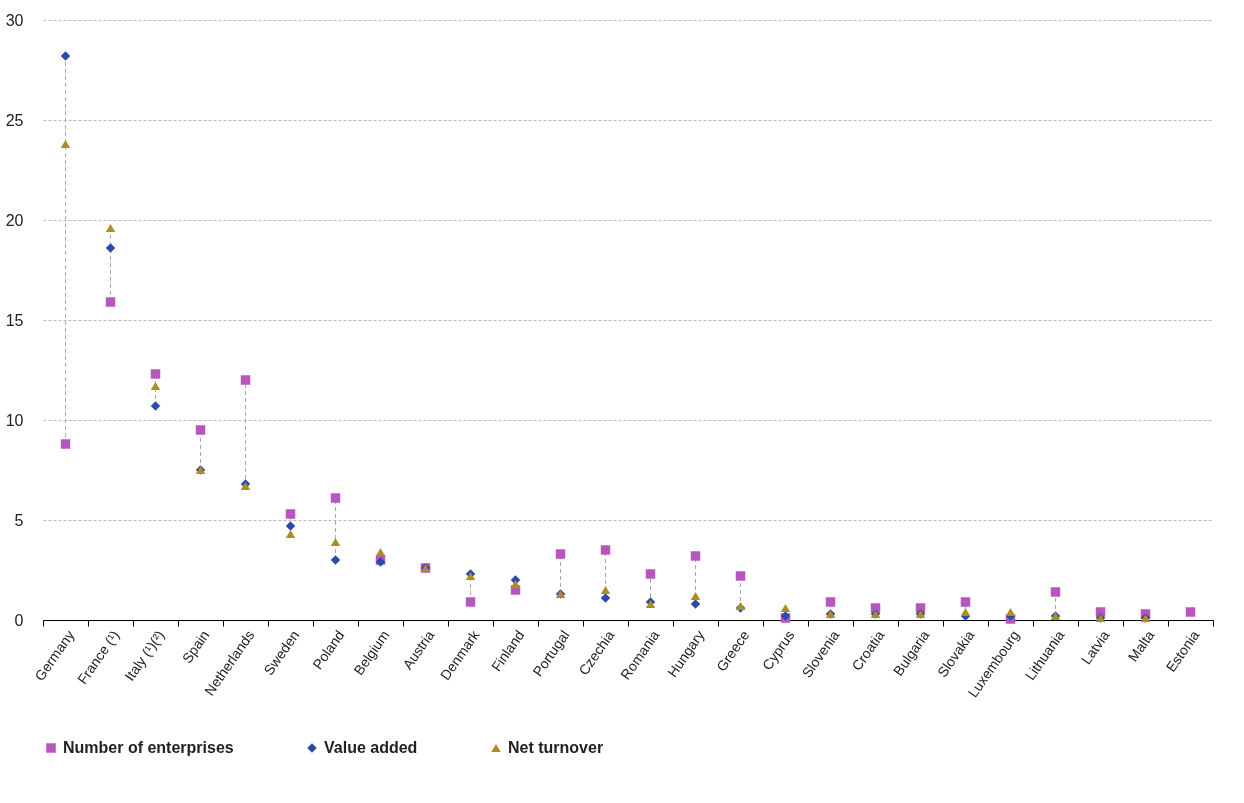 This screenshot has width=1244, height=803. Describe the element at coordinates (14, 420) in the screenshot. I see `y-tick-label: 10` at that location.